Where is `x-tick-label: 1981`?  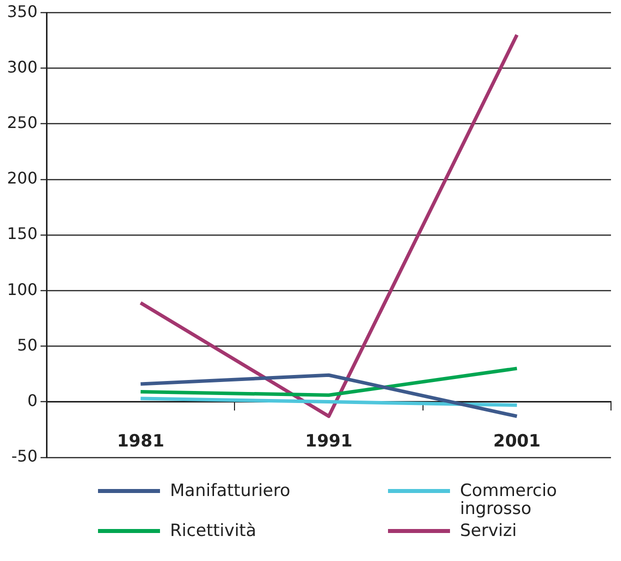
x-tick-label: 1981 is located at coordinates (140, 441).